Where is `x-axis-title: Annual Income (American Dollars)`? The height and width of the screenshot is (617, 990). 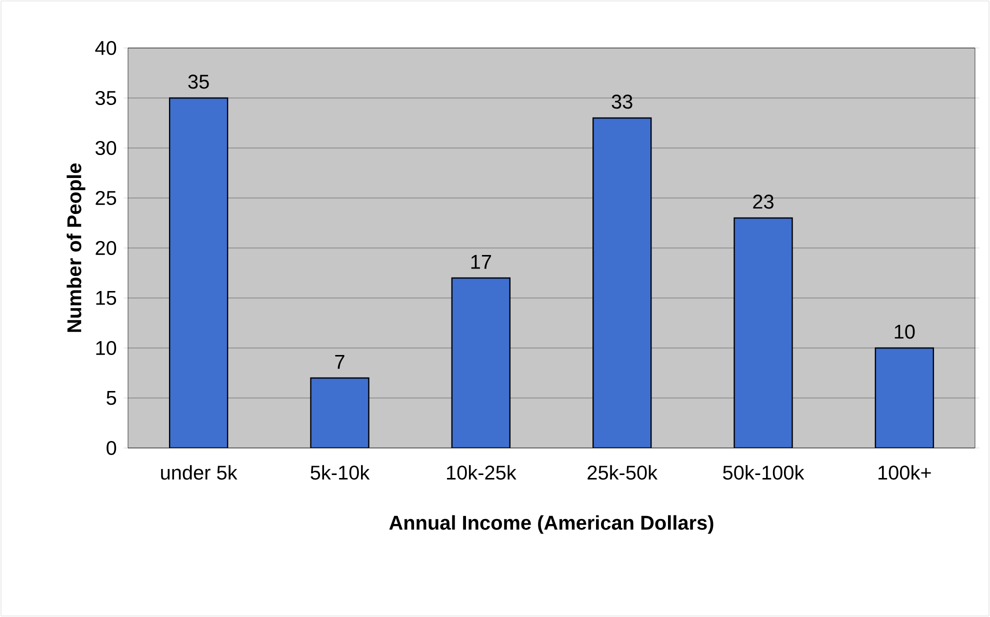 x-axis-title: Annual Income (American Dollars) is located at coordinates (551, 524).